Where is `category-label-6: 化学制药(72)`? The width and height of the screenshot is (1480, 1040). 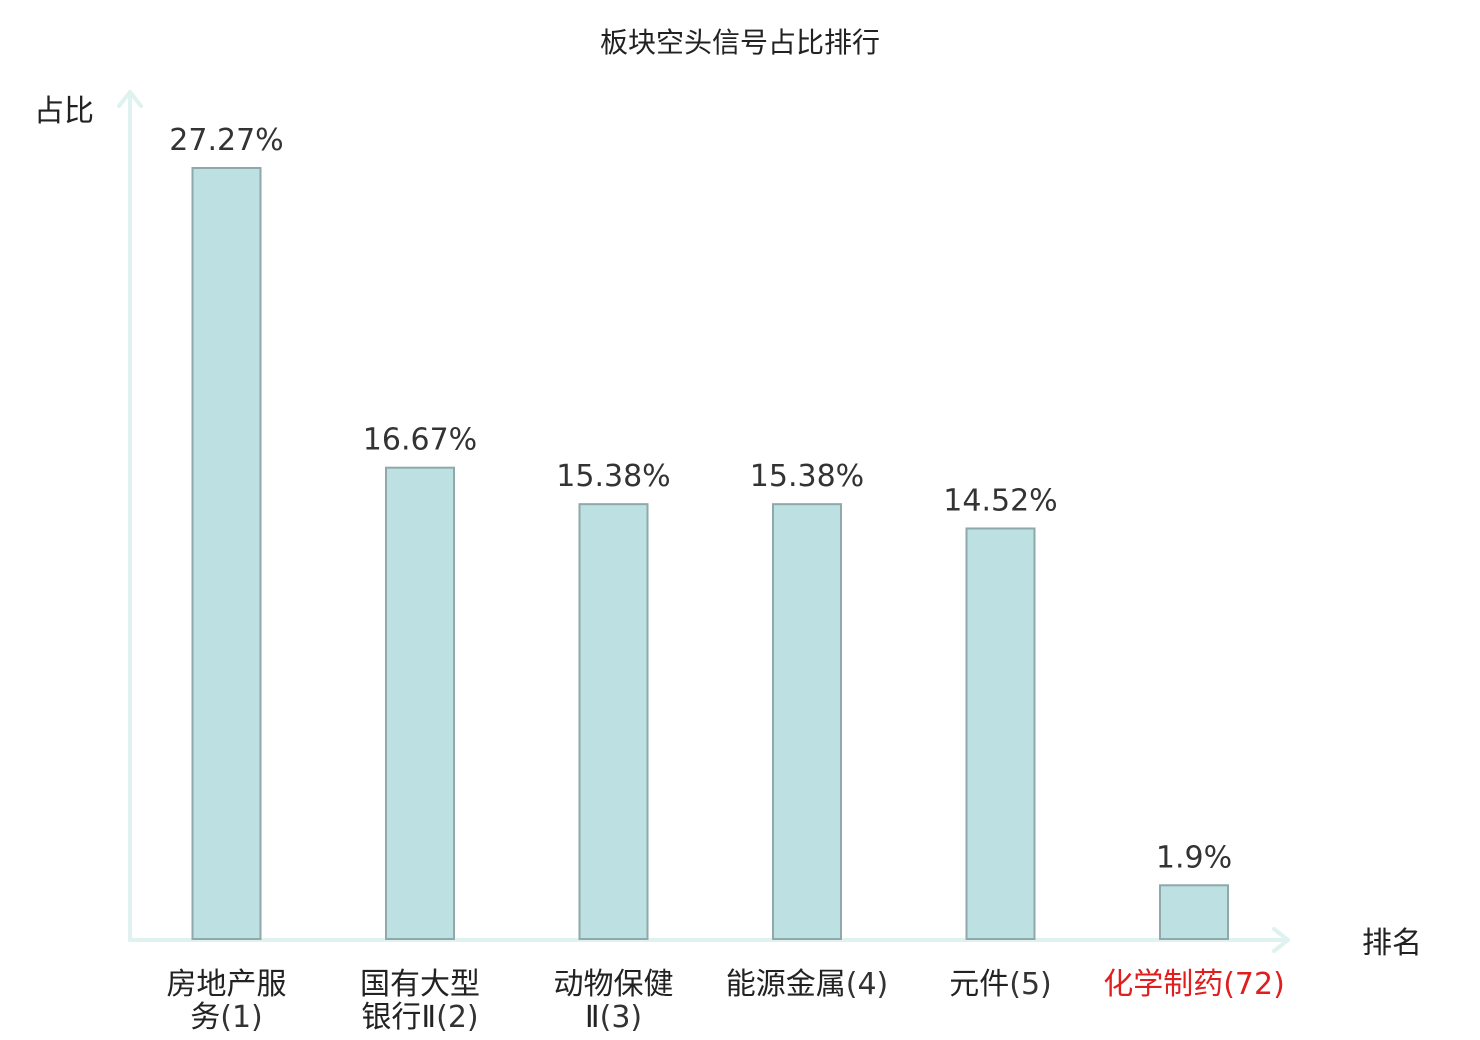 category-label-6: 化学制药(72) is located at coordinates (1194, 984).